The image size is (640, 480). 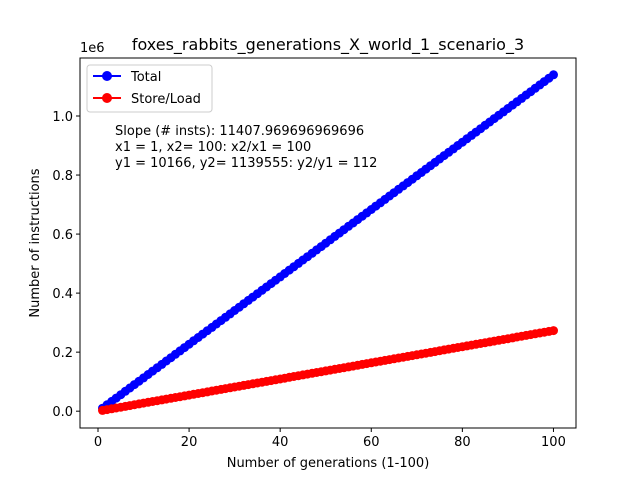 What do you see at coordinates (62, 235) in the screenshot?
I see `y-tick-label: 0.6` at bounding box center [62, 235].